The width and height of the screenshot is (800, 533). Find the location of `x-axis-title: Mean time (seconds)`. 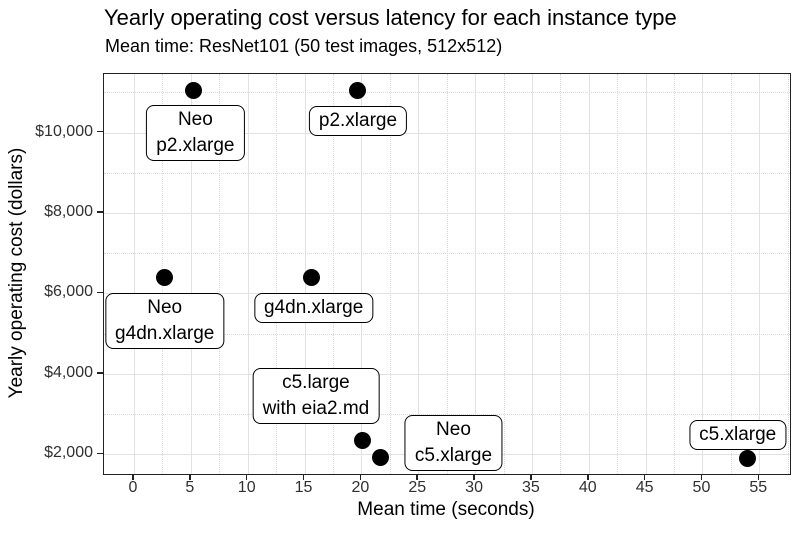

x-axis-title: Mean time (seconds) is located at coordinates (446, 509).